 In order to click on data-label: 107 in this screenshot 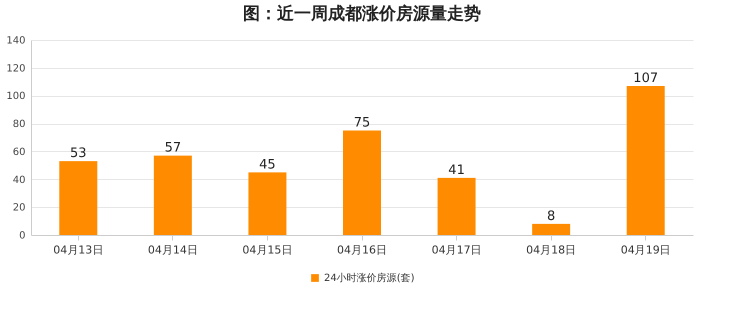, I will do `click(645, 78)`.